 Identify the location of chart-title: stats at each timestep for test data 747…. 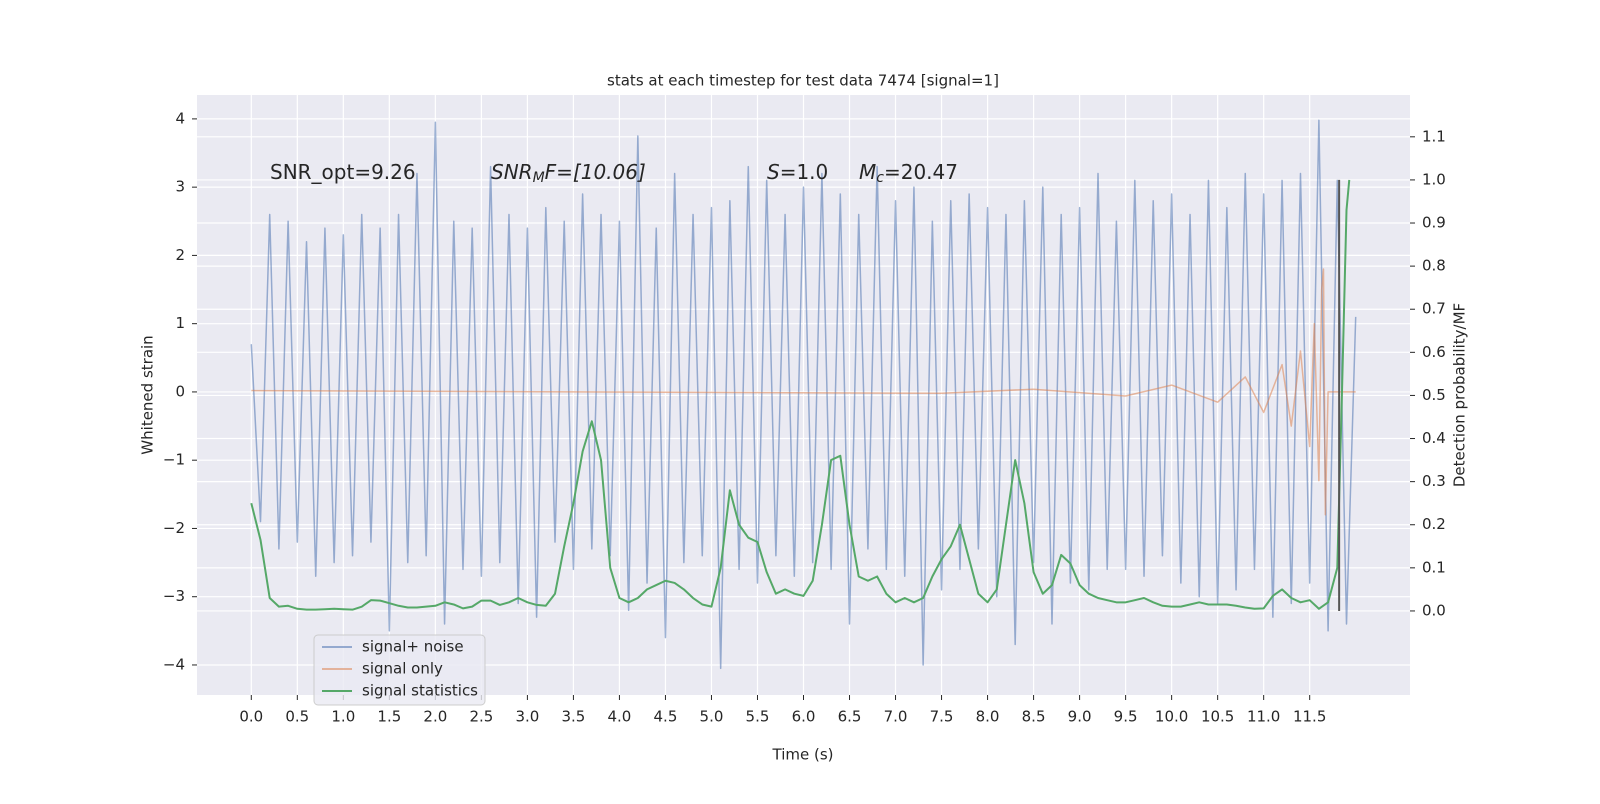
(803, 81).